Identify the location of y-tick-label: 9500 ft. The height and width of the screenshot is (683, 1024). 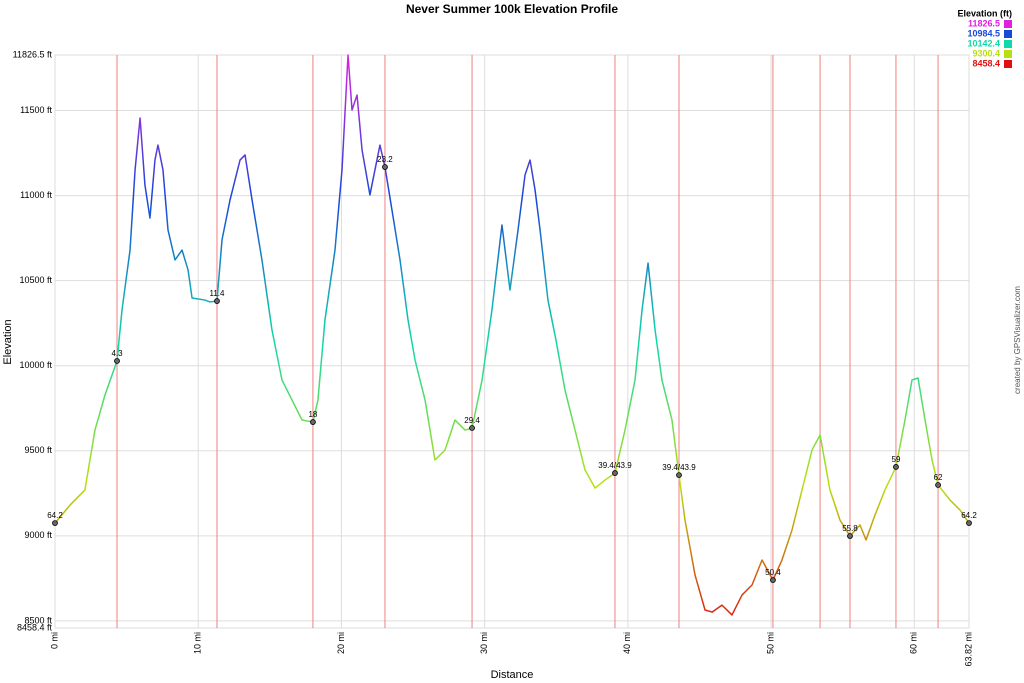
(38, 450).